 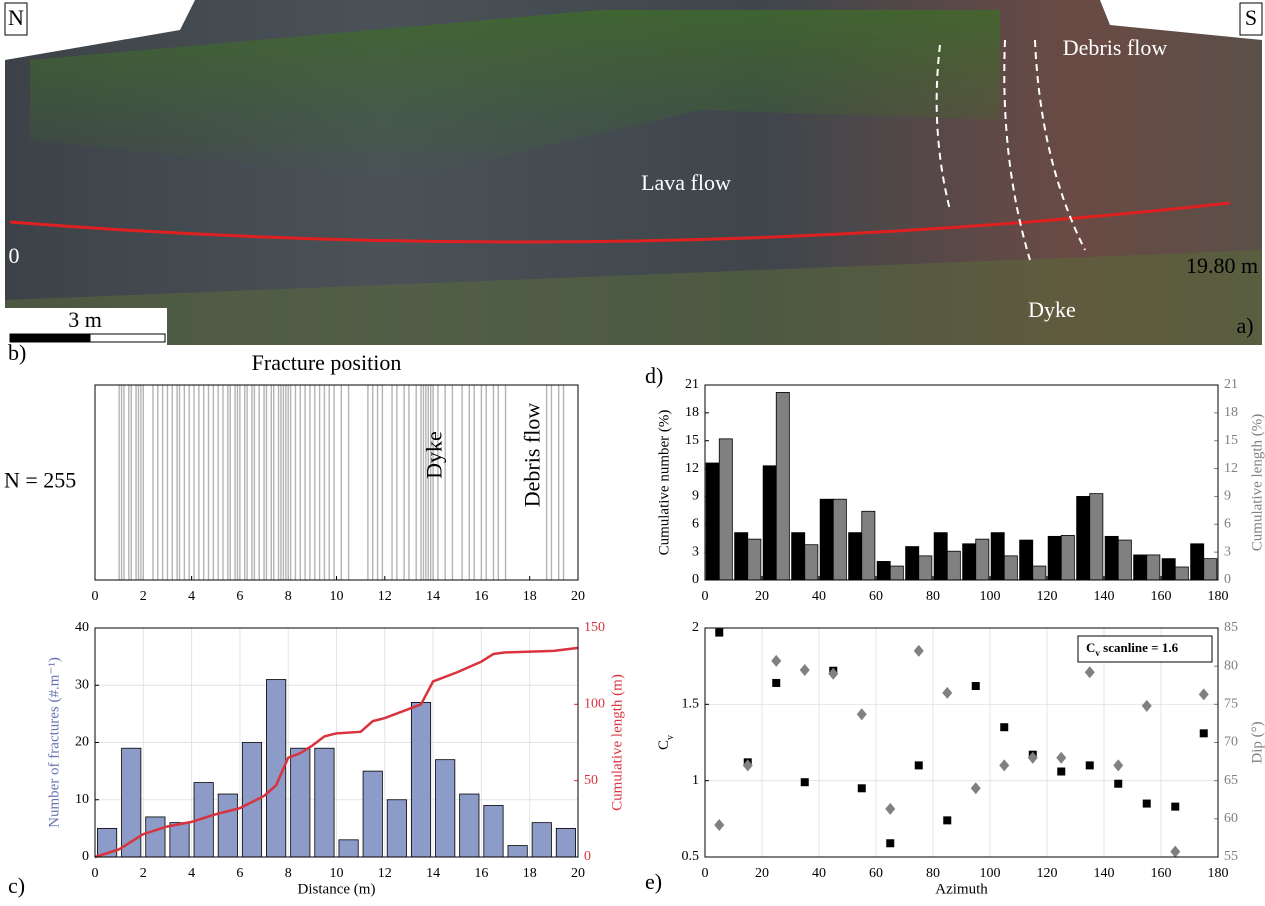 I want to click on y-tick-label: 0.5, so click(x=691, y=856).